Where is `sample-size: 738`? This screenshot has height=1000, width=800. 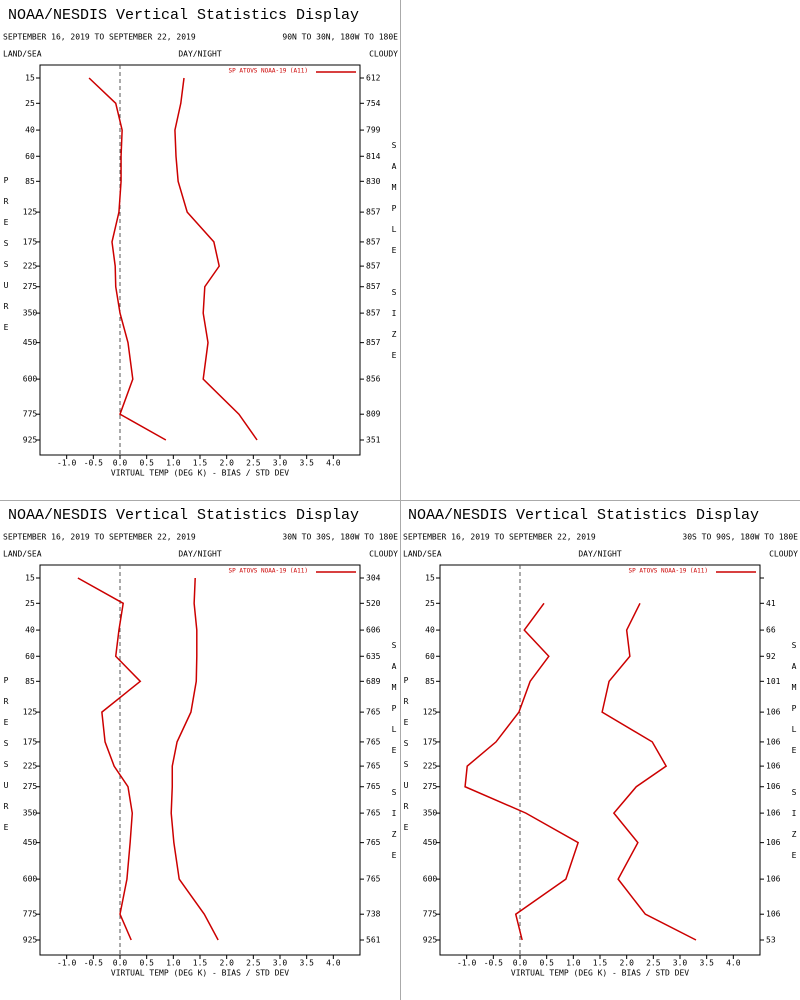
sample-size: 738 is located at coordinates (373, 914).